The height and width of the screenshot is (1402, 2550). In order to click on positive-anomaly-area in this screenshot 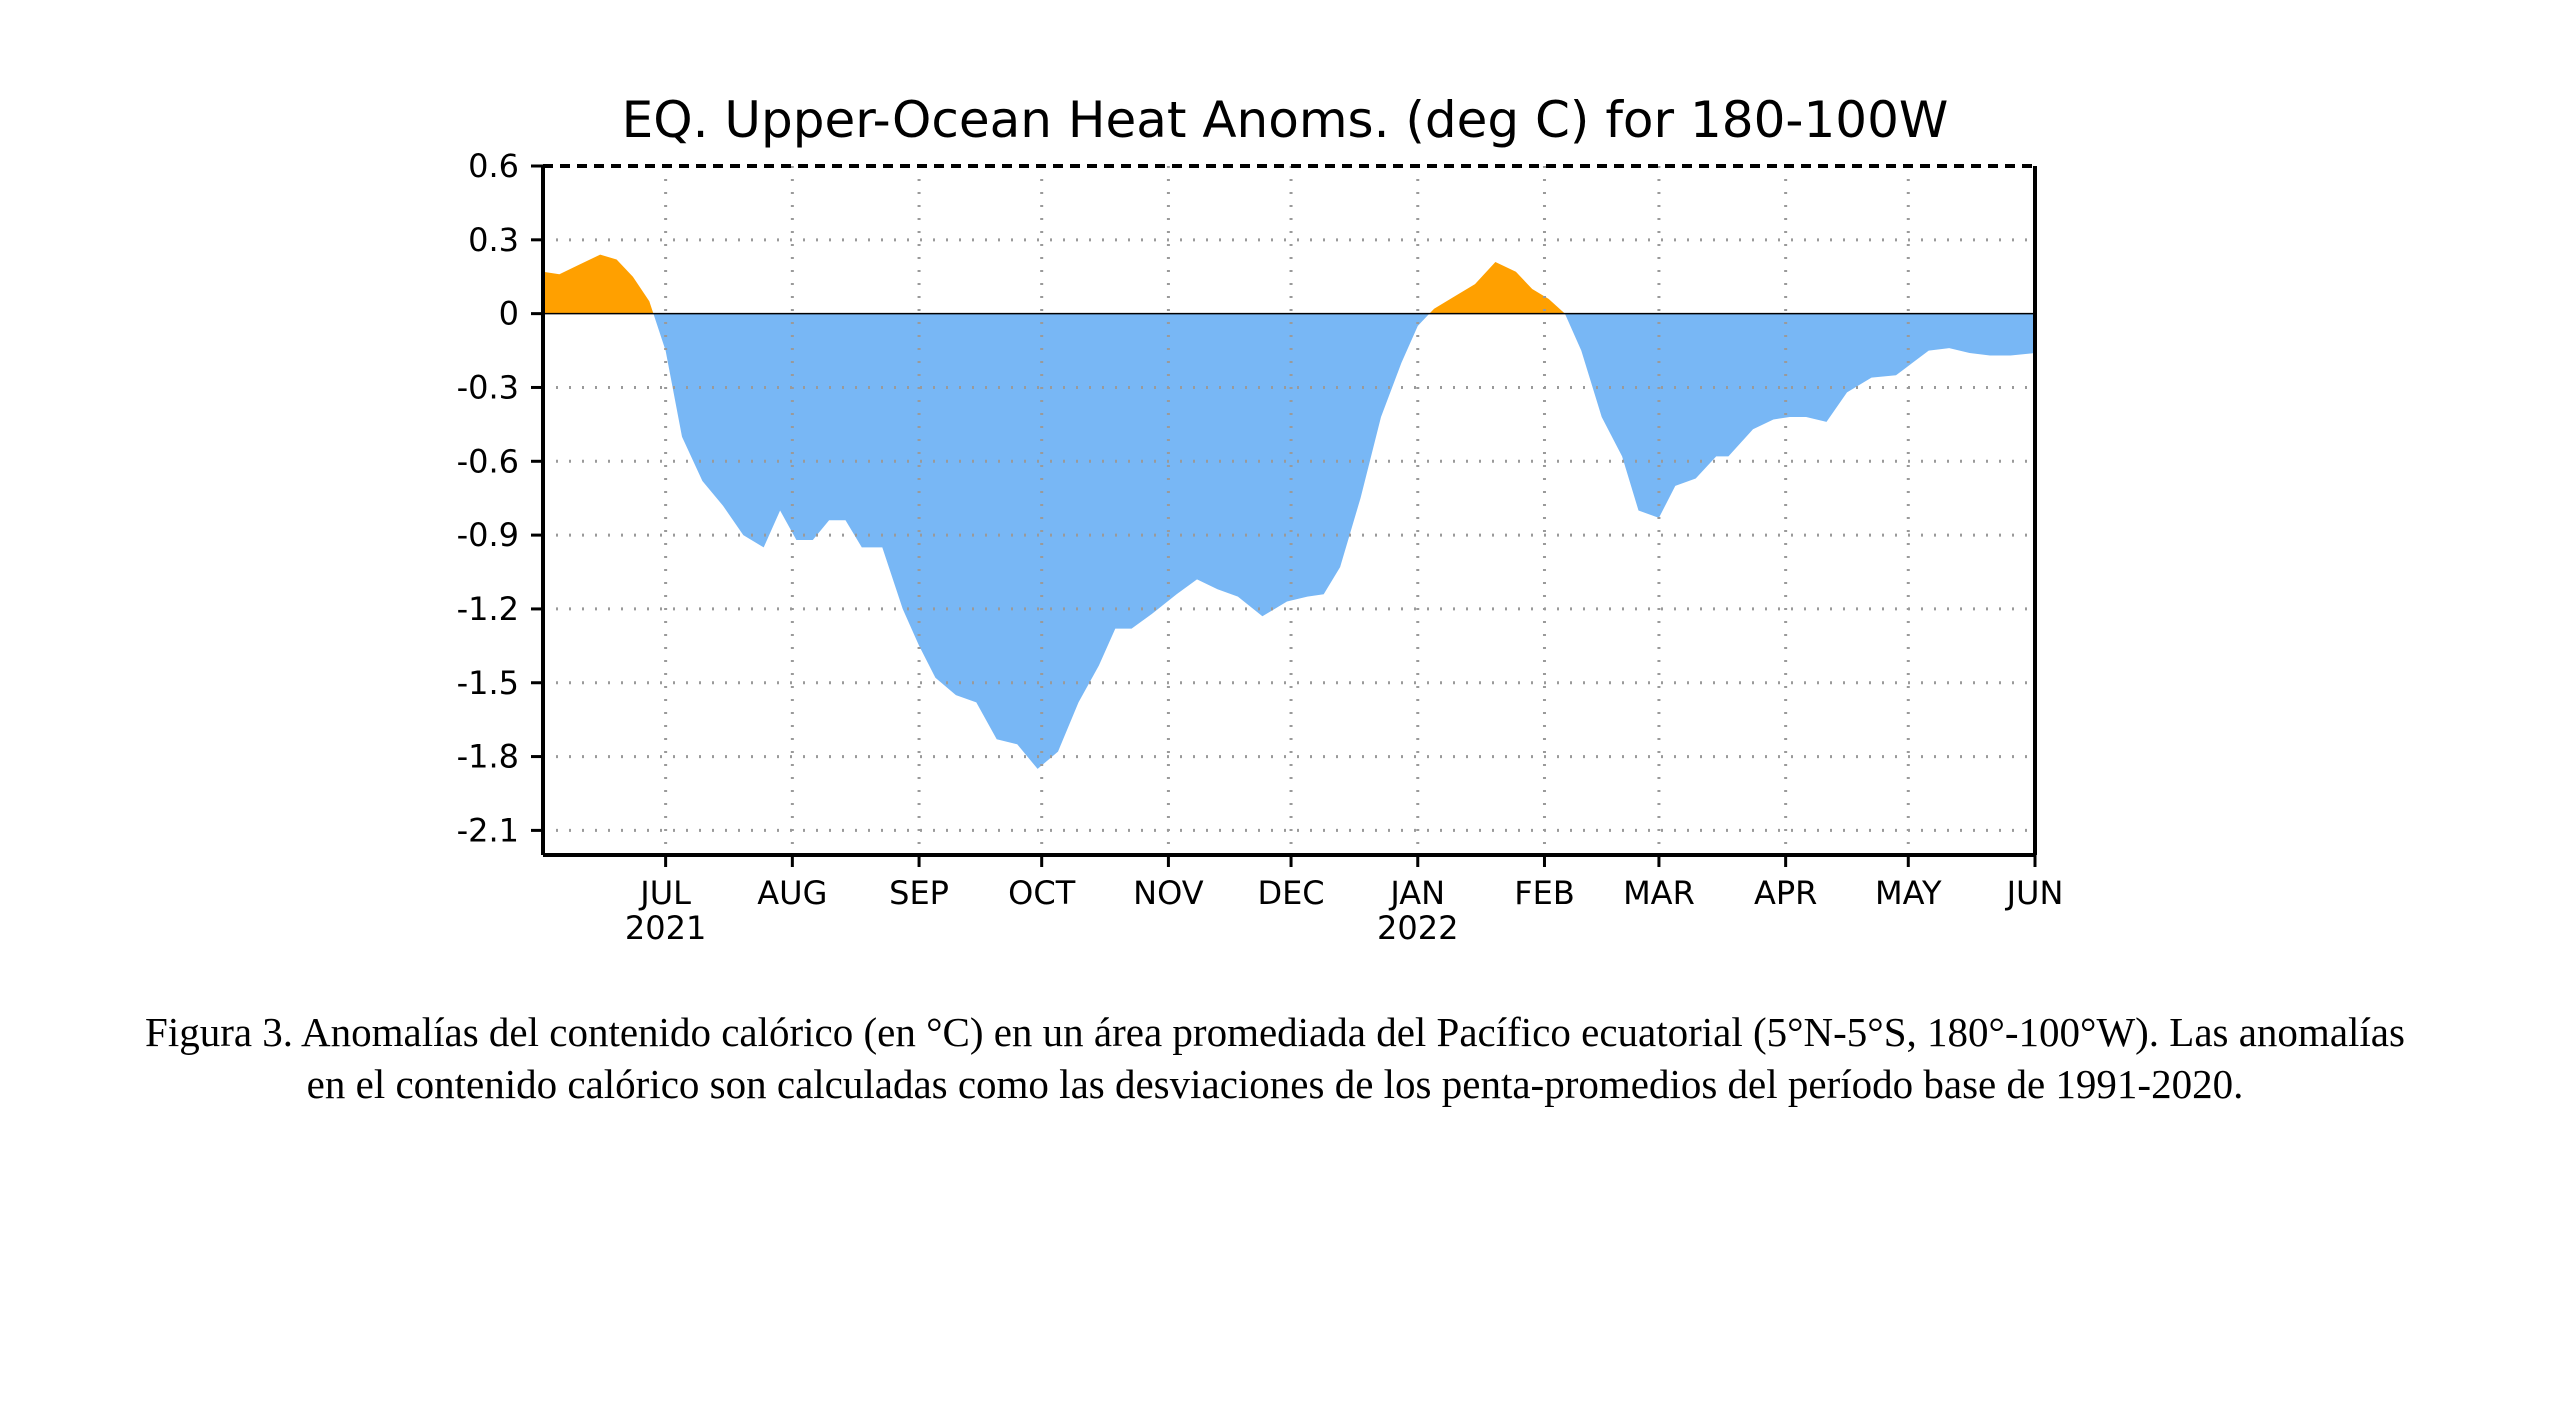, I will do `click(1289, 284)`.